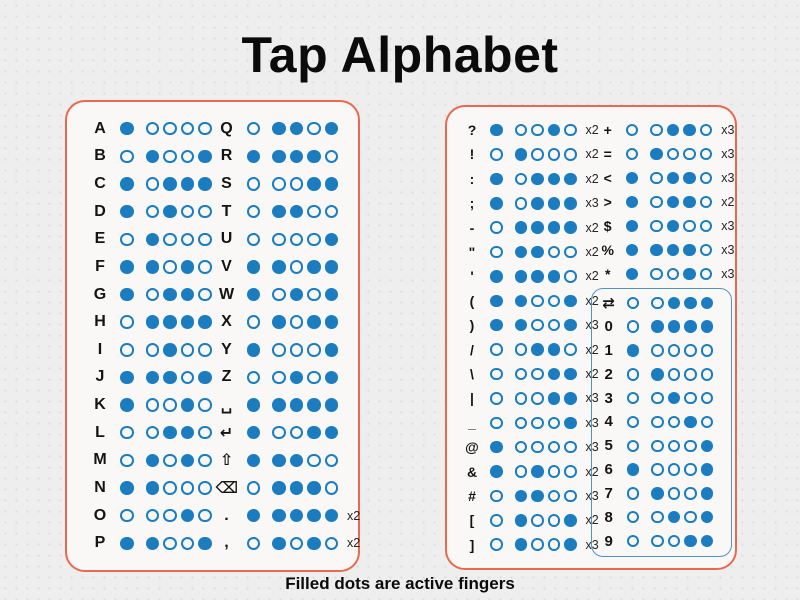 The height and width of the screenshot is (600, 800). I want to click on character-label: [, so click(472, 520).